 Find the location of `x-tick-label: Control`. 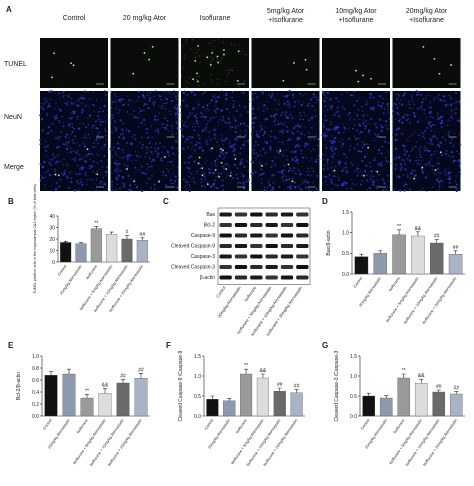

x-tick-label: Control is located at coordinates (62, 270).